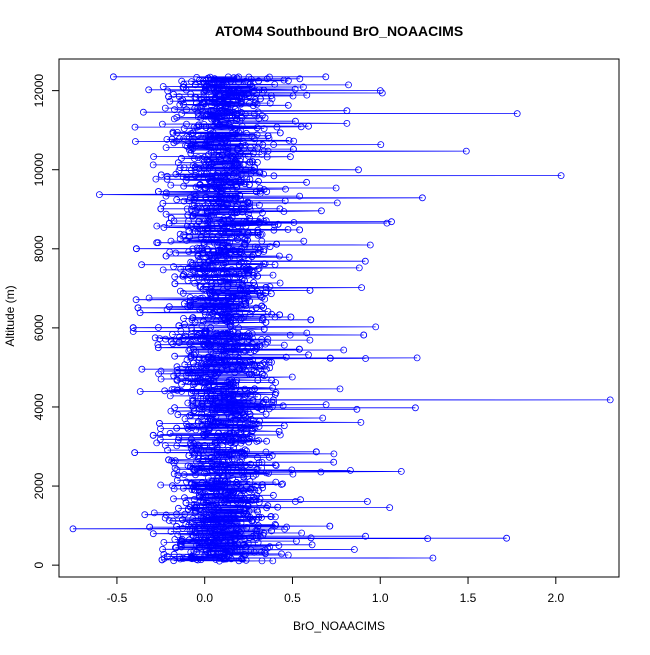  Describe the element at coordinates (380, 598) in the screenshot. I see `x-tick-label: 1.0` at that location.